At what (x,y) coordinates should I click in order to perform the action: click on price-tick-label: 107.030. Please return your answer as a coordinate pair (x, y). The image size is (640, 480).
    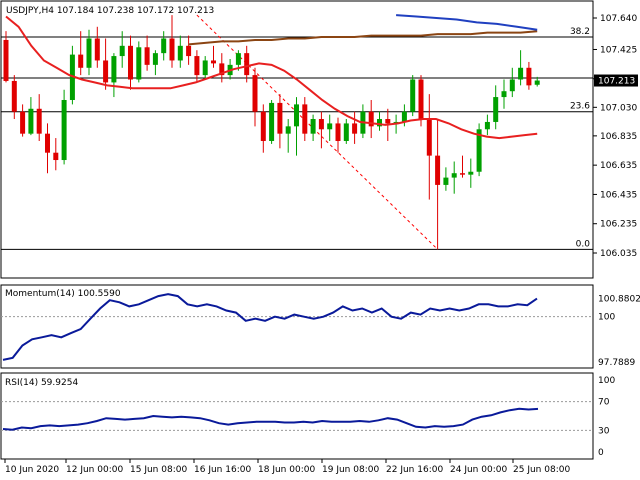
    Looking at the image, I should click on (618, 108).